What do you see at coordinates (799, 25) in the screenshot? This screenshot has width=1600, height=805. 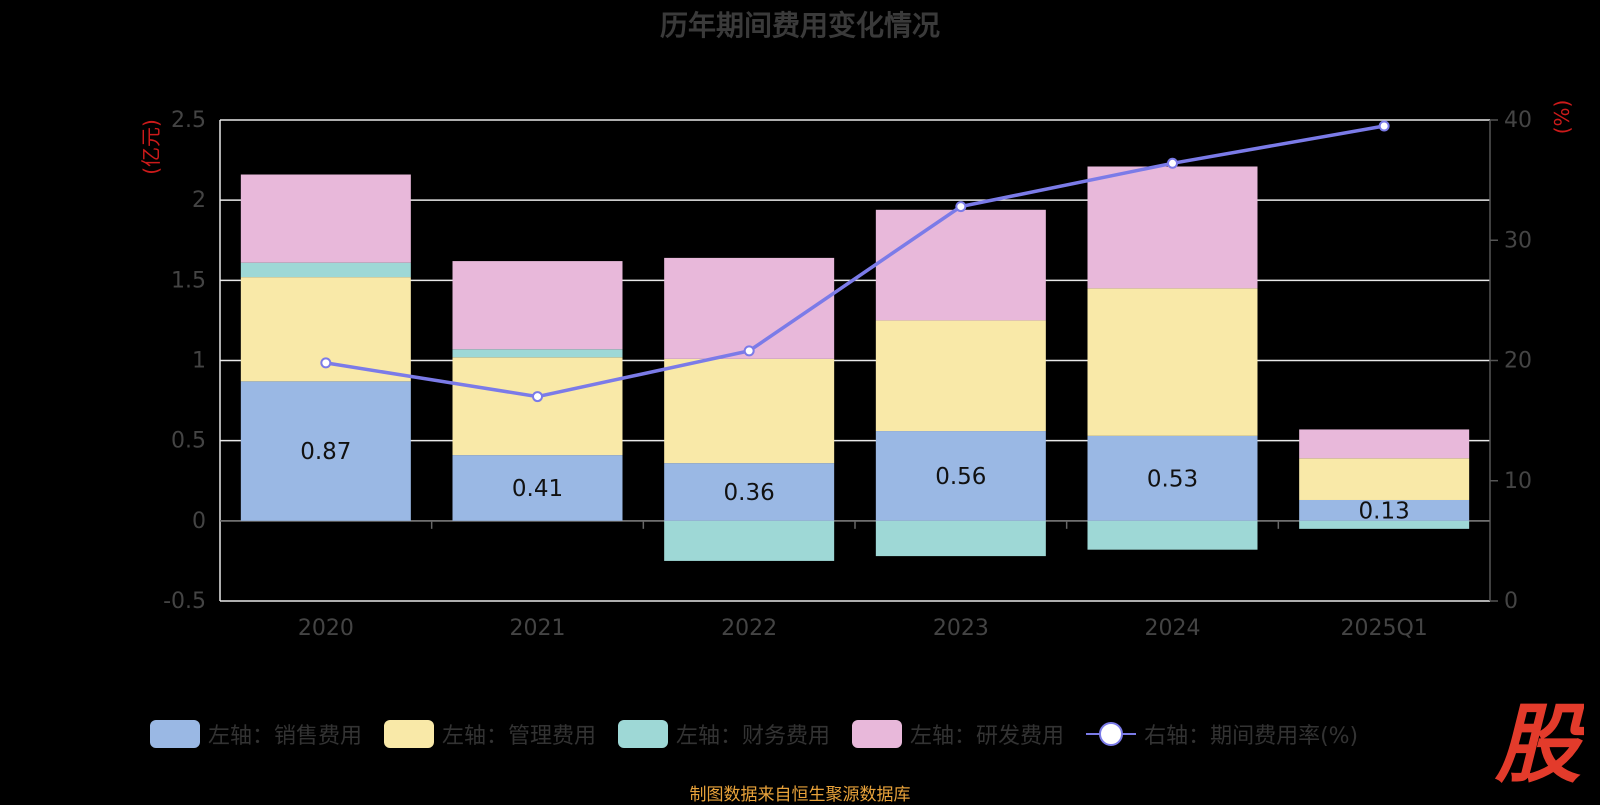 I see `chart-title: 历年期间费用变化情况` at bounding box center [799, 25].